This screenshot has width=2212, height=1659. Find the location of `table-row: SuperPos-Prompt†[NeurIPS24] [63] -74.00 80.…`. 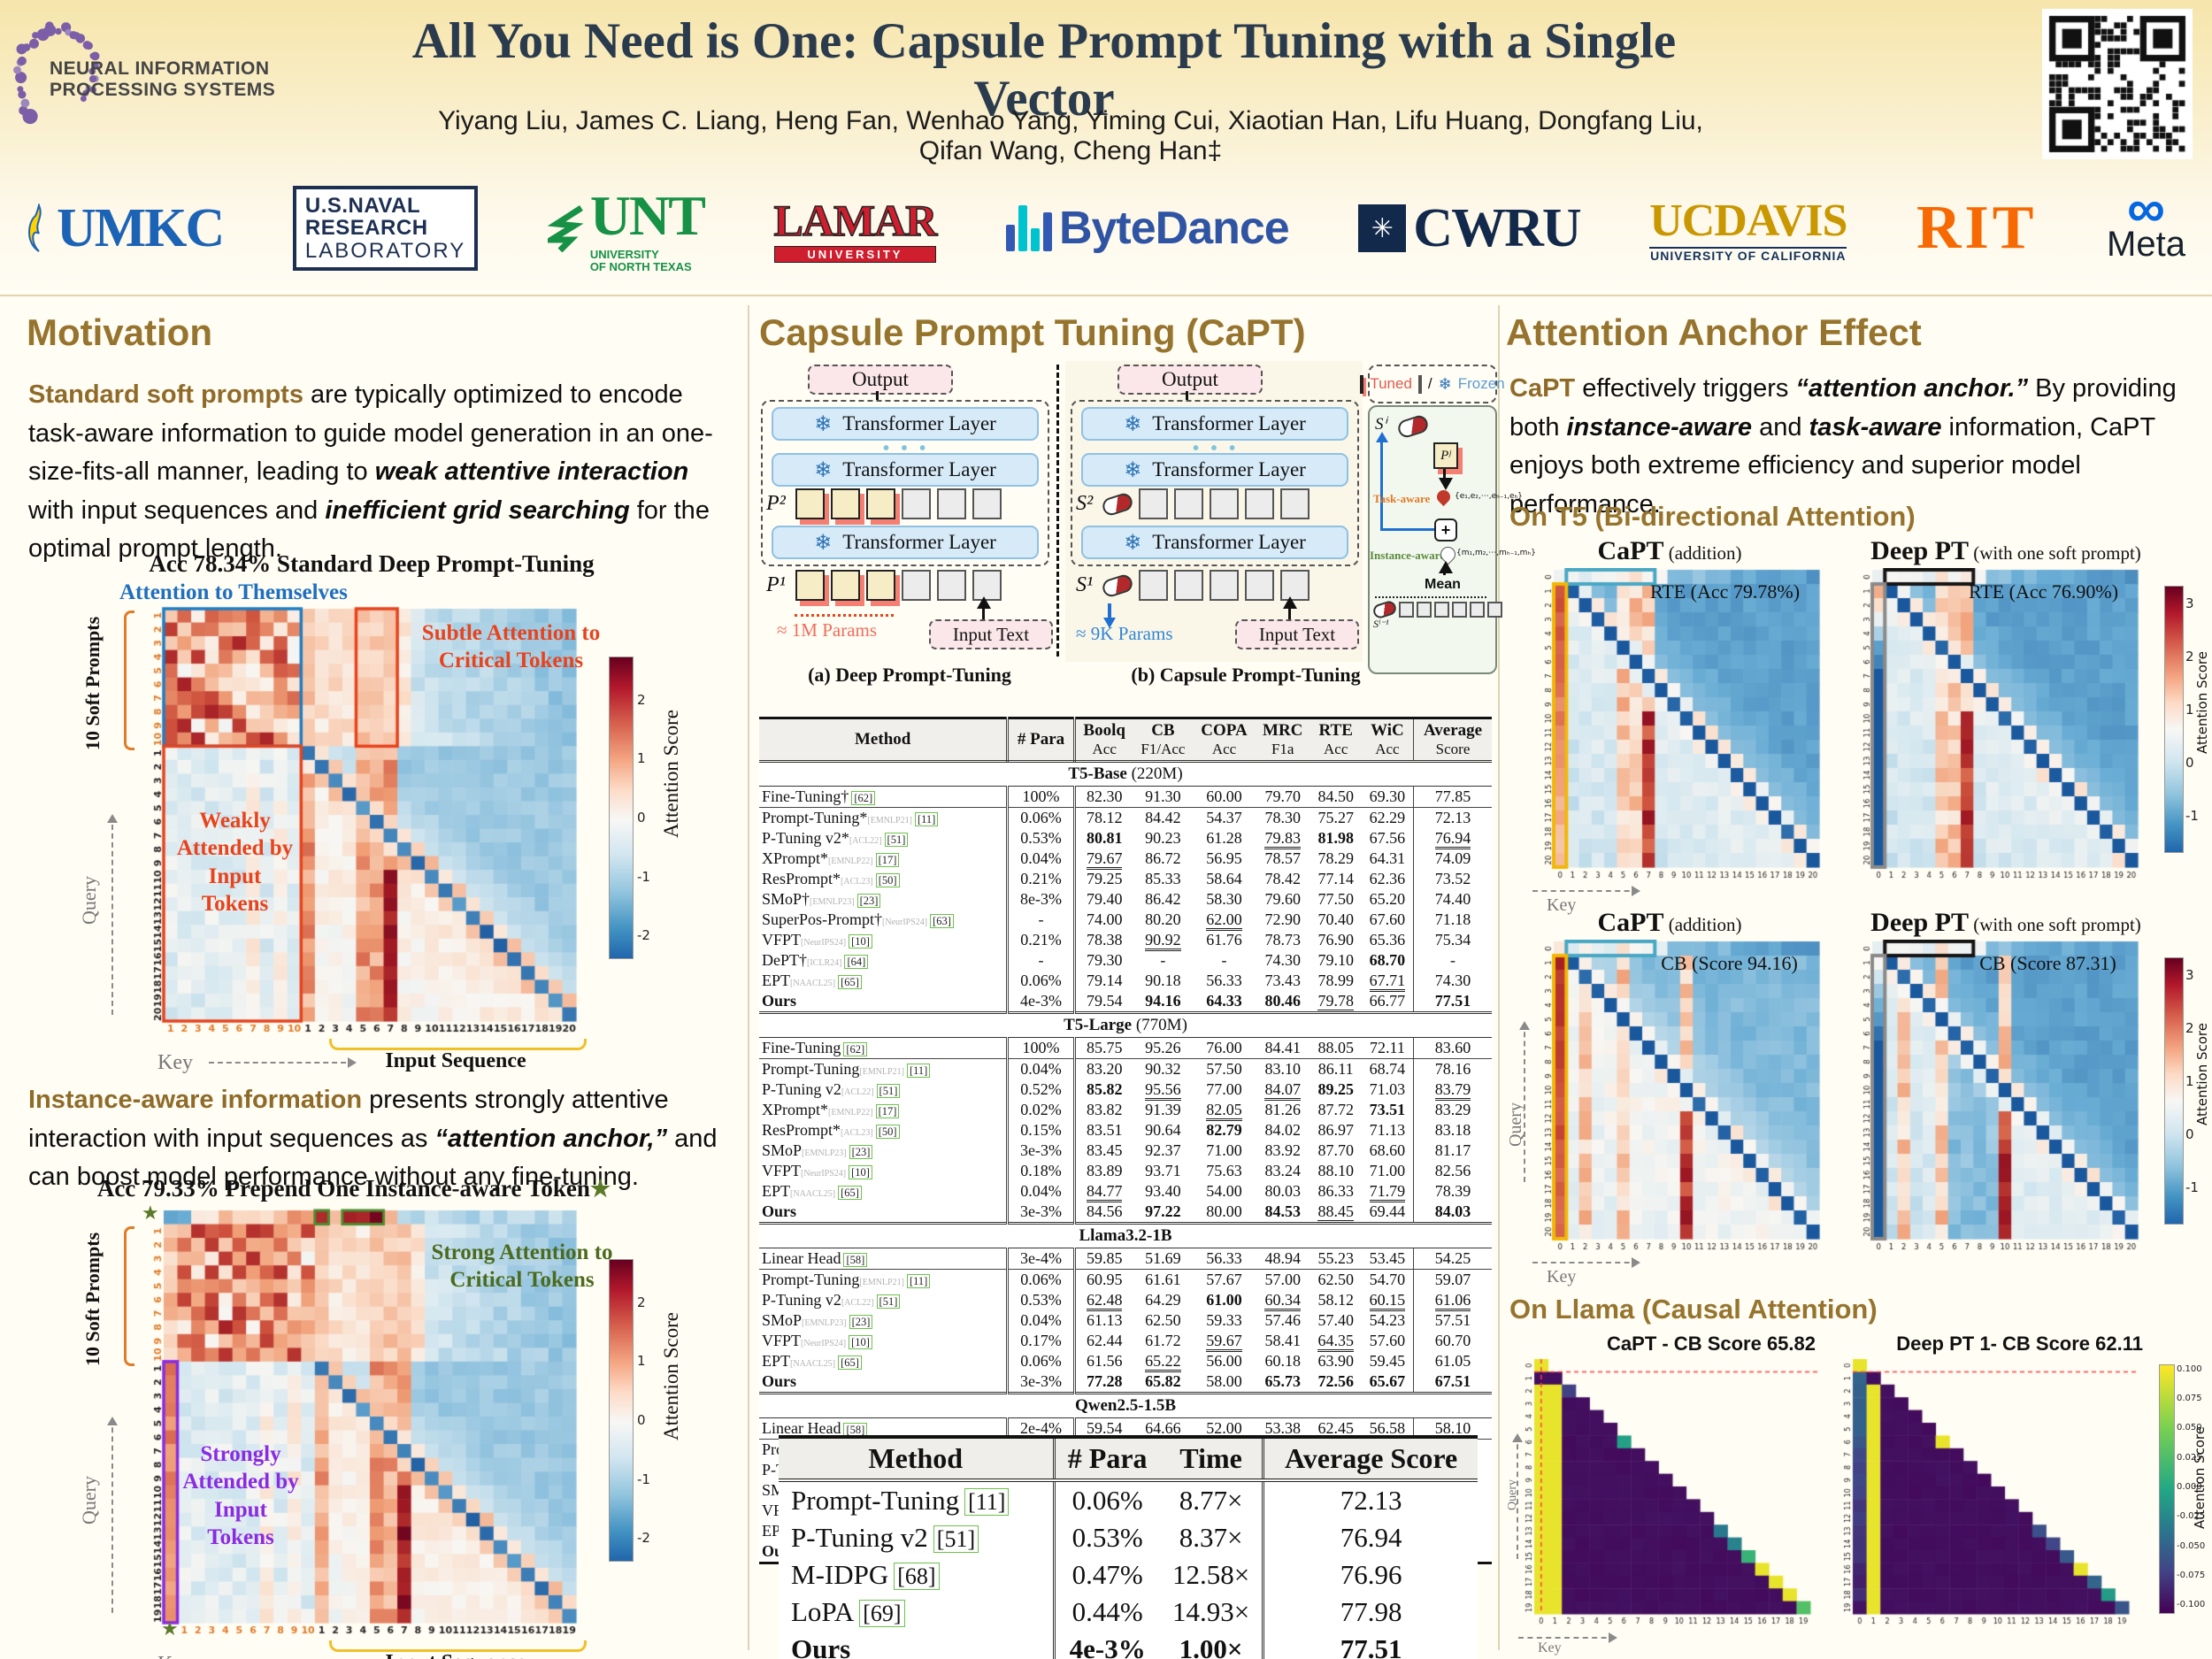

table-row: SuperPos-Prompt†[NeurIPS24] [63] -74.00 80.… is located at coordinates (1126, 921).